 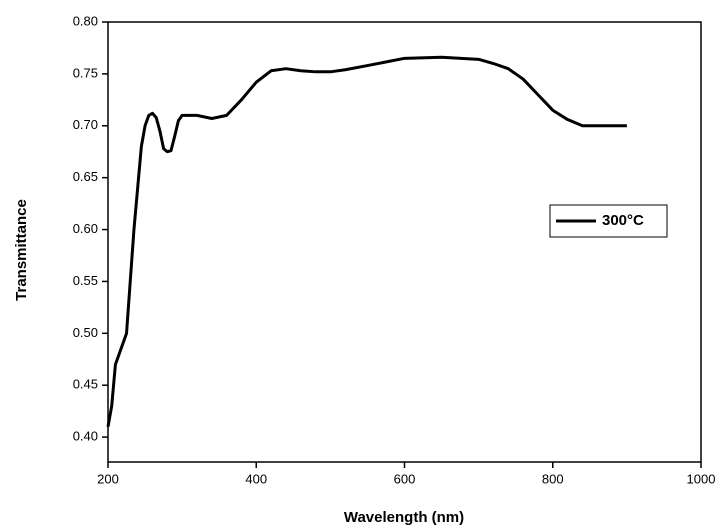 I want to click on y-tick-label: 0.50, so click(x=85, y=332).